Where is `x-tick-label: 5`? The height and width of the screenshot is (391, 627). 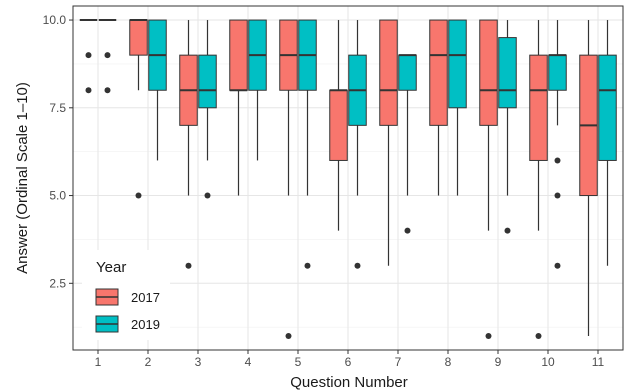 x-tick-label: 5 is located at coordinates (298, 362).